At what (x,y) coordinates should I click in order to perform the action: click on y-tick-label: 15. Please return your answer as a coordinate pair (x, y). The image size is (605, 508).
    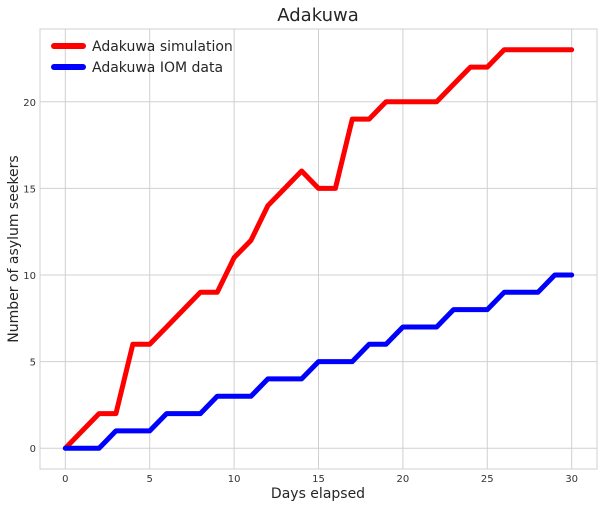
    Looking at the image, I should click on (29, 189).